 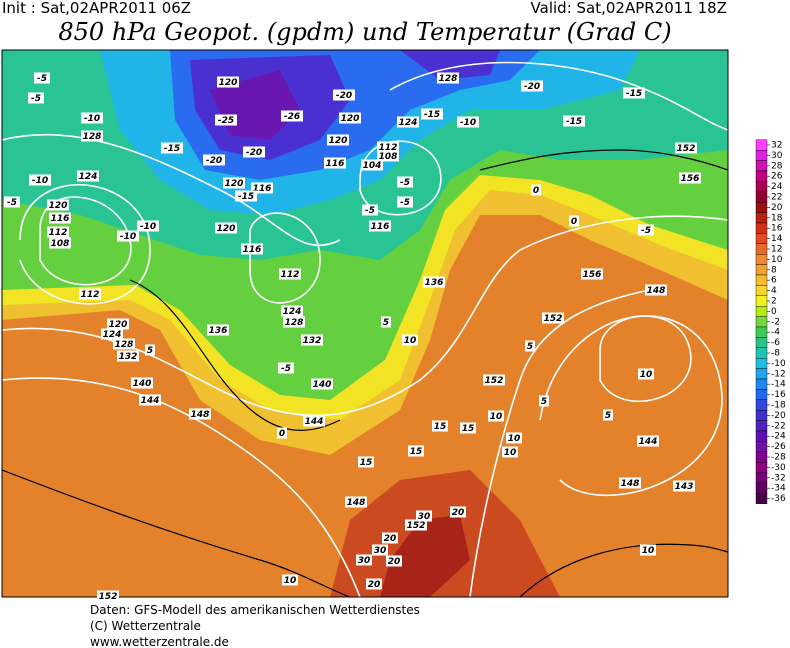 I want to click on contour-label: 152, so click(x=686, y=149).